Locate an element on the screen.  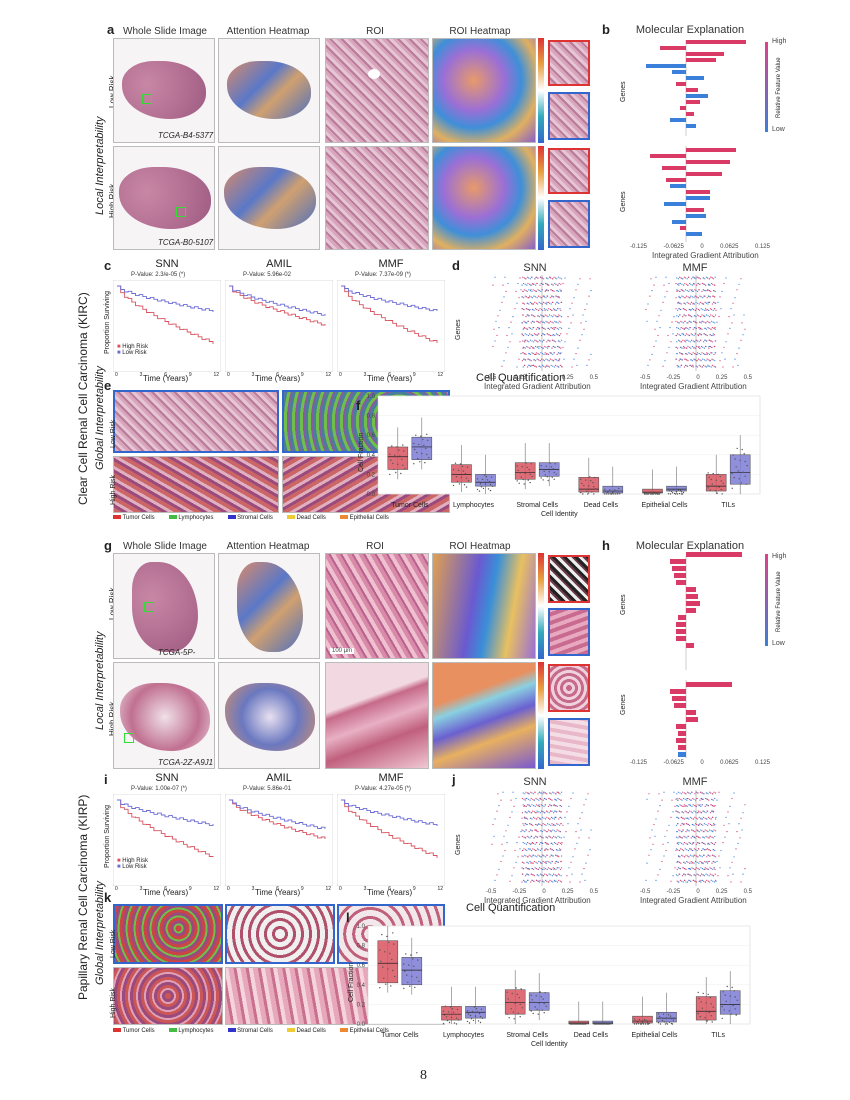
box-ytick: 0.2 is located at coordinates (371, 475).